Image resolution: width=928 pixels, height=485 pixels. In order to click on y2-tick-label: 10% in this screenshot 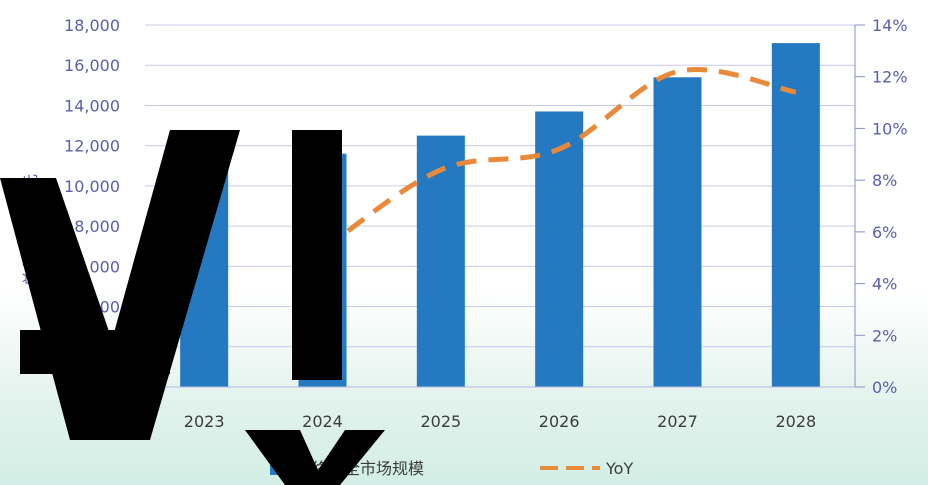, I will do `click(890, 128)`.